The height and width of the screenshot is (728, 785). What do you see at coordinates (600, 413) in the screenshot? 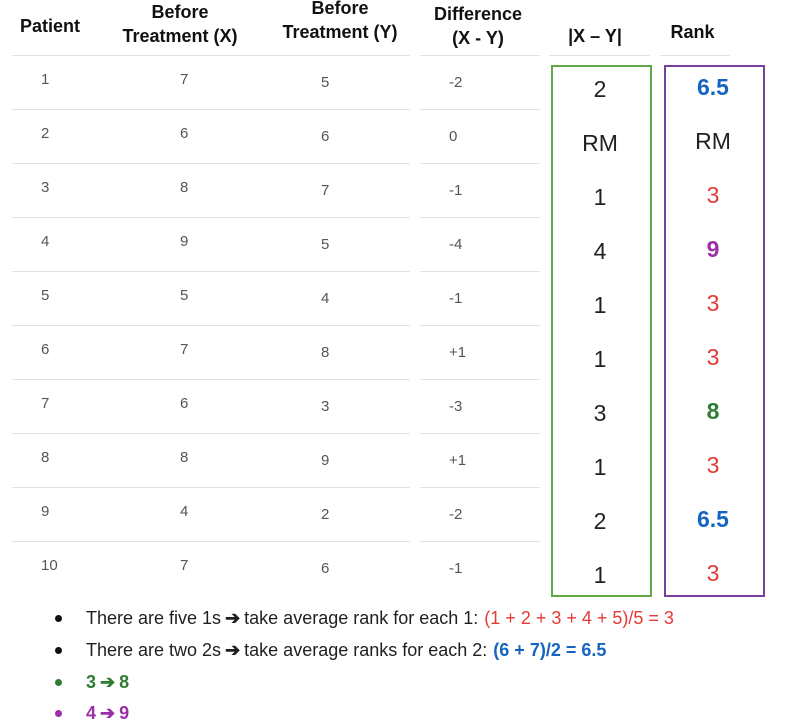
I see `cell-absdiff: 3` at bounding box center [600, 413].